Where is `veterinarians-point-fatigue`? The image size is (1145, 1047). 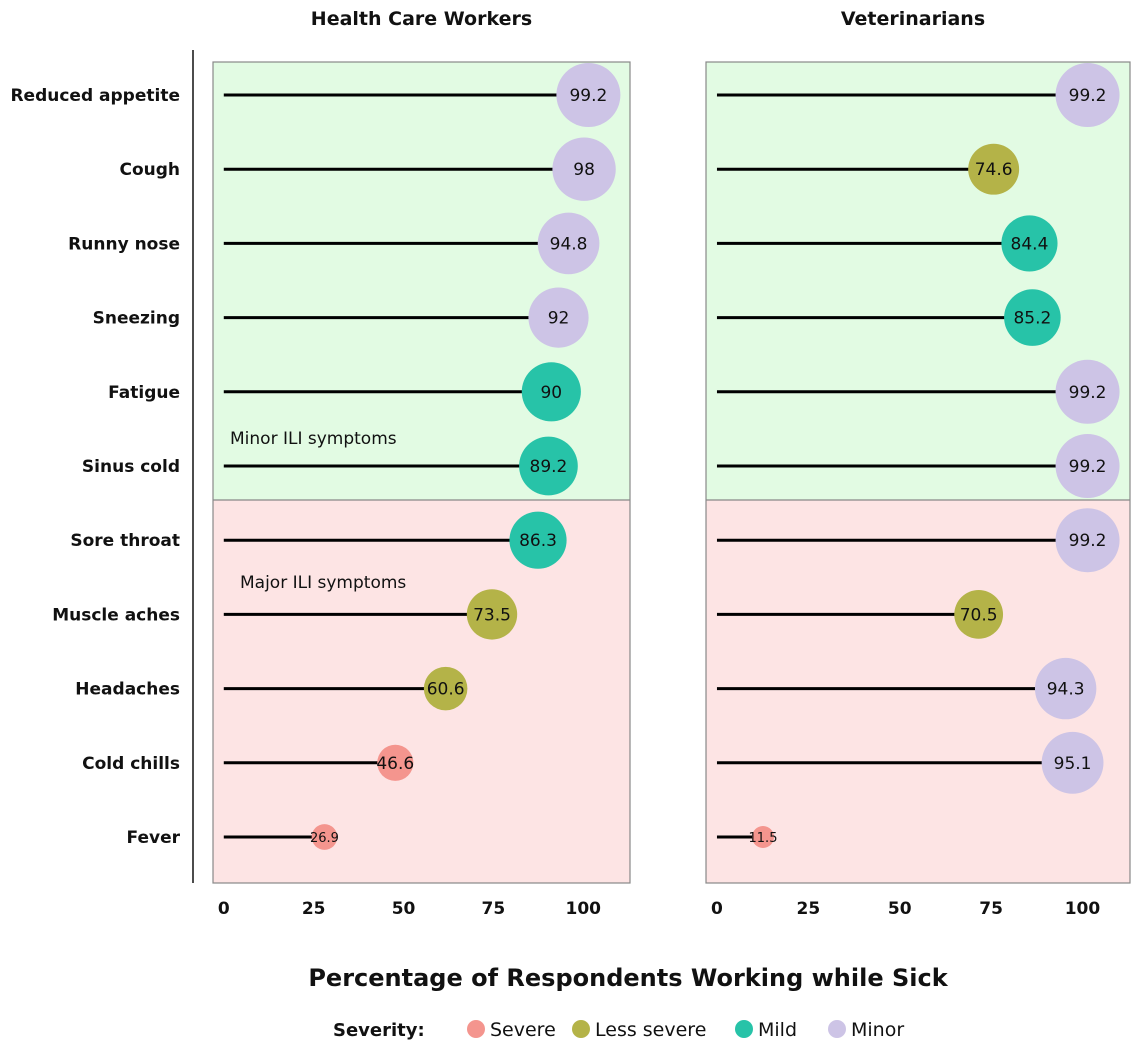 veterinarians-point-fatigue is located at coordinates (1087, 391).